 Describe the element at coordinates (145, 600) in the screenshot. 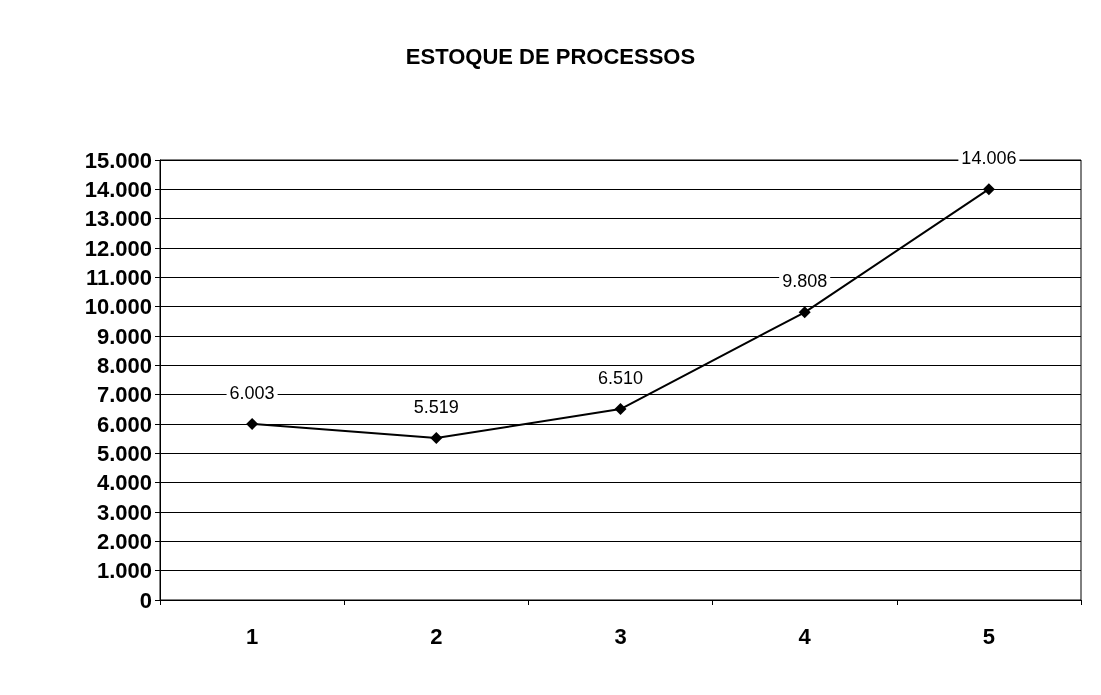

I see `y-tick-label: 0` at that location.